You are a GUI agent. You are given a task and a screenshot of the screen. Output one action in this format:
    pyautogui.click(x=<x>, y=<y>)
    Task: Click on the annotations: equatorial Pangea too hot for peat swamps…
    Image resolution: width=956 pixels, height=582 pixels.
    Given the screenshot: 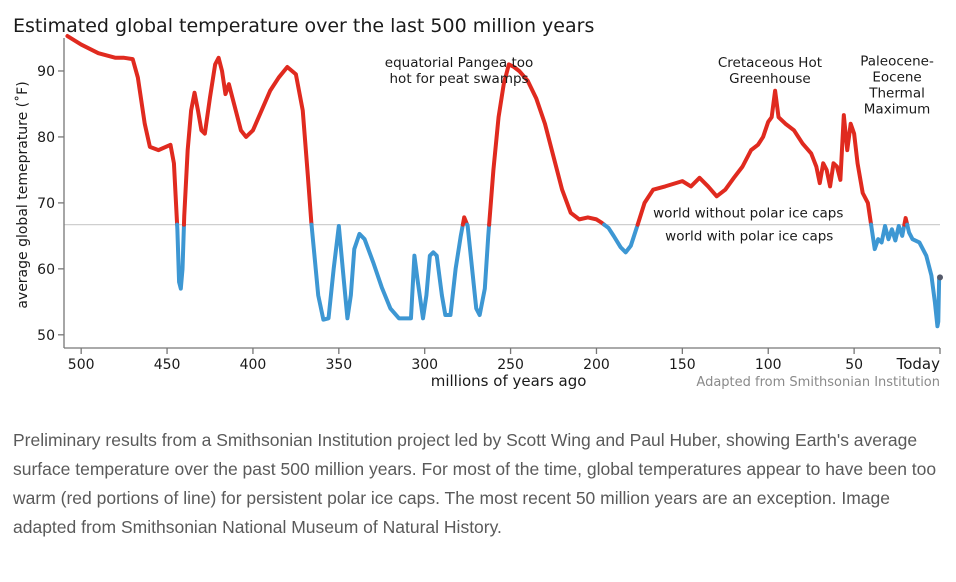 What is the action you would take?
    pyautogui.click(x=659, y=86)
    